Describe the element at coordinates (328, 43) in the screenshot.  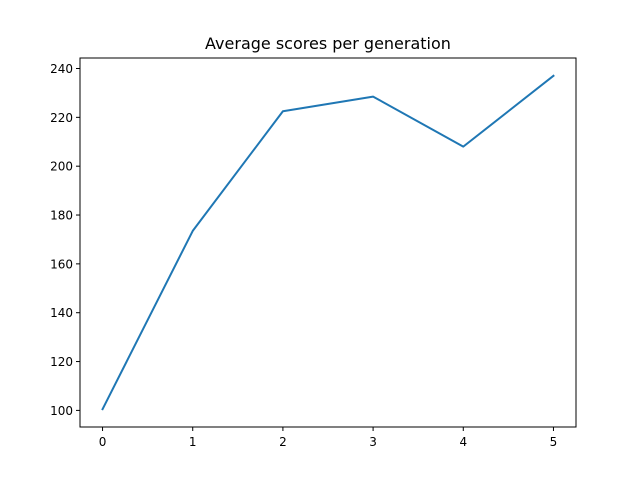
I see `chart-title: Average scores per generation` at that location.